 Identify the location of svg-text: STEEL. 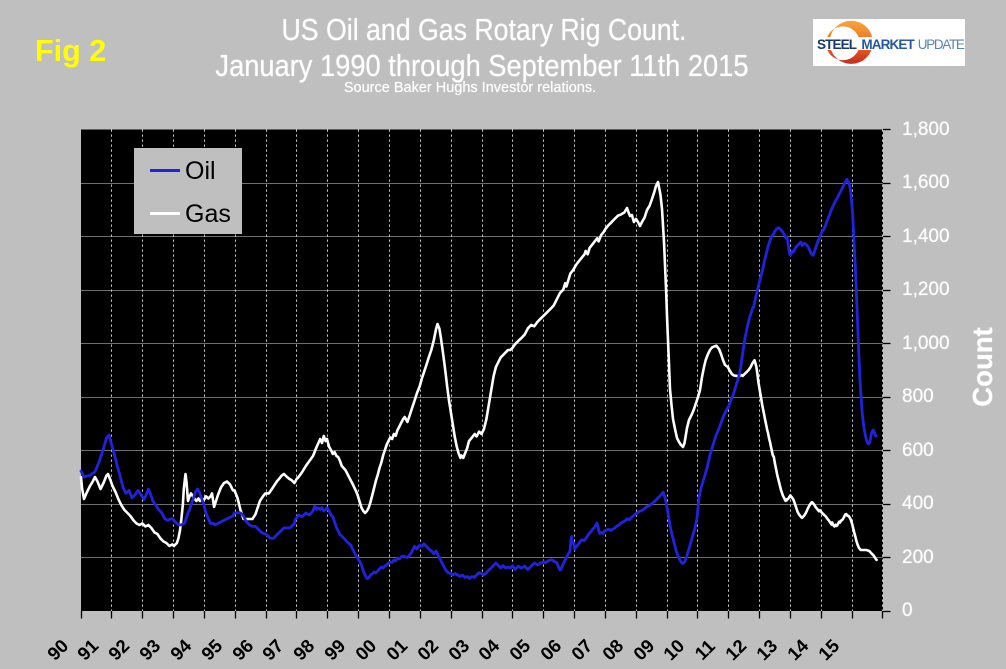
(837, 44).